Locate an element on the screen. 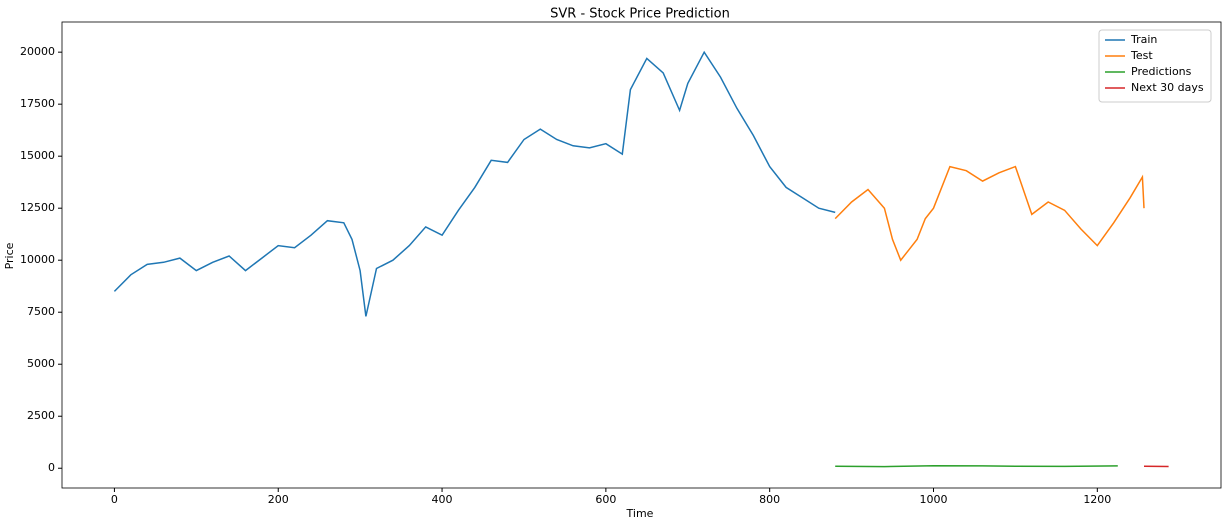 The image size is (1227, 529). y-tick-label: 0 is located at coordinates (51, 467).